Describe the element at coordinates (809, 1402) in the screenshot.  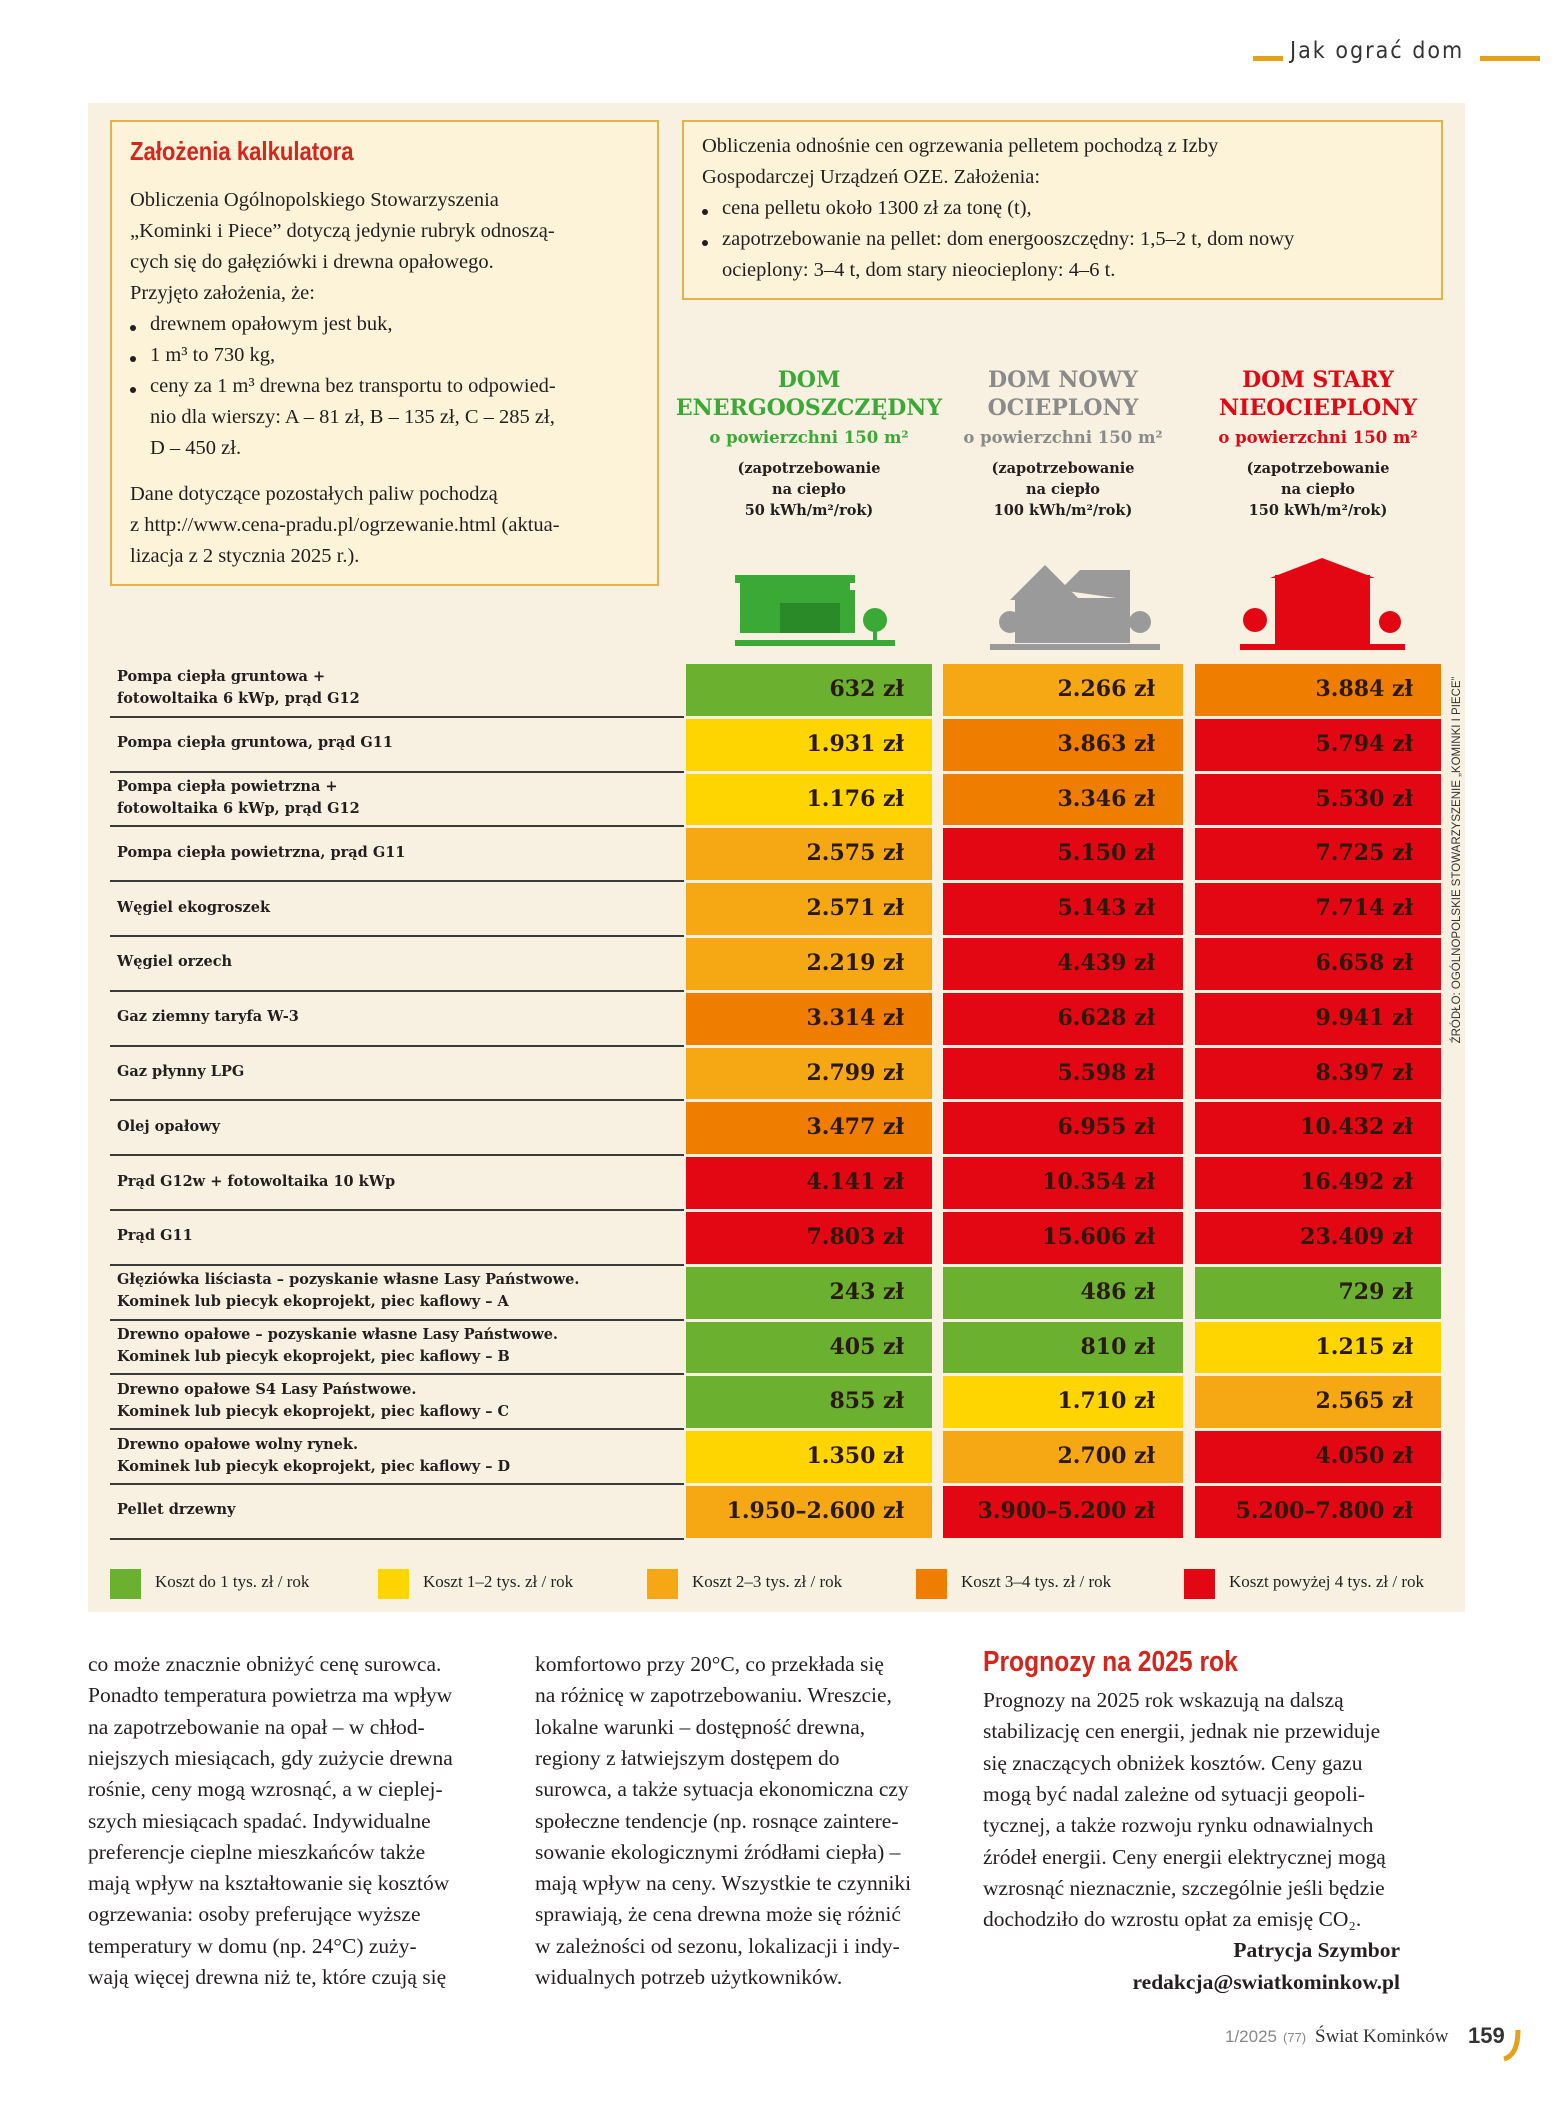
I see `table-cell: 855 zł` at that location.